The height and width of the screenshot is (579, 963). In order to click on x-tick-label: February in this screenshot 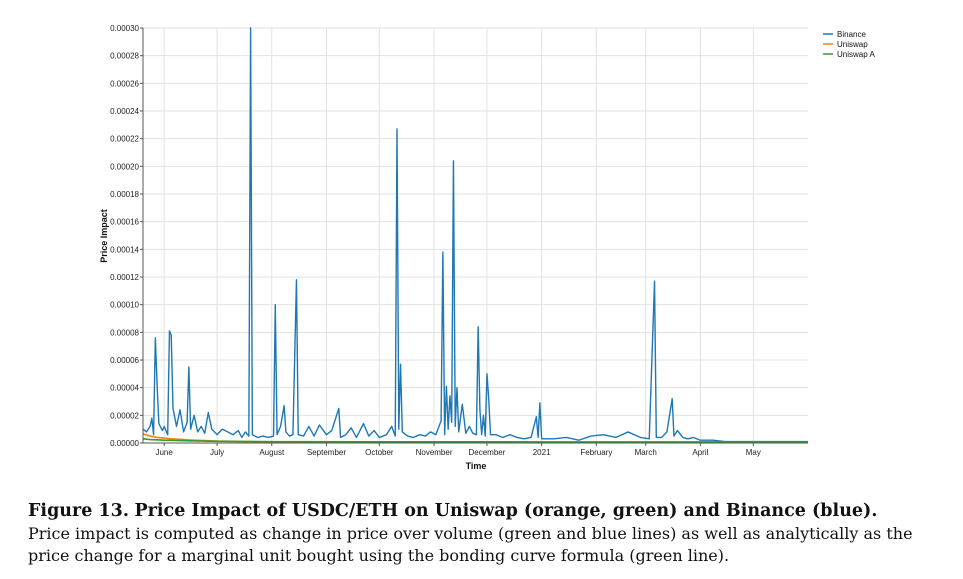, I will do `click(596, 452)`.